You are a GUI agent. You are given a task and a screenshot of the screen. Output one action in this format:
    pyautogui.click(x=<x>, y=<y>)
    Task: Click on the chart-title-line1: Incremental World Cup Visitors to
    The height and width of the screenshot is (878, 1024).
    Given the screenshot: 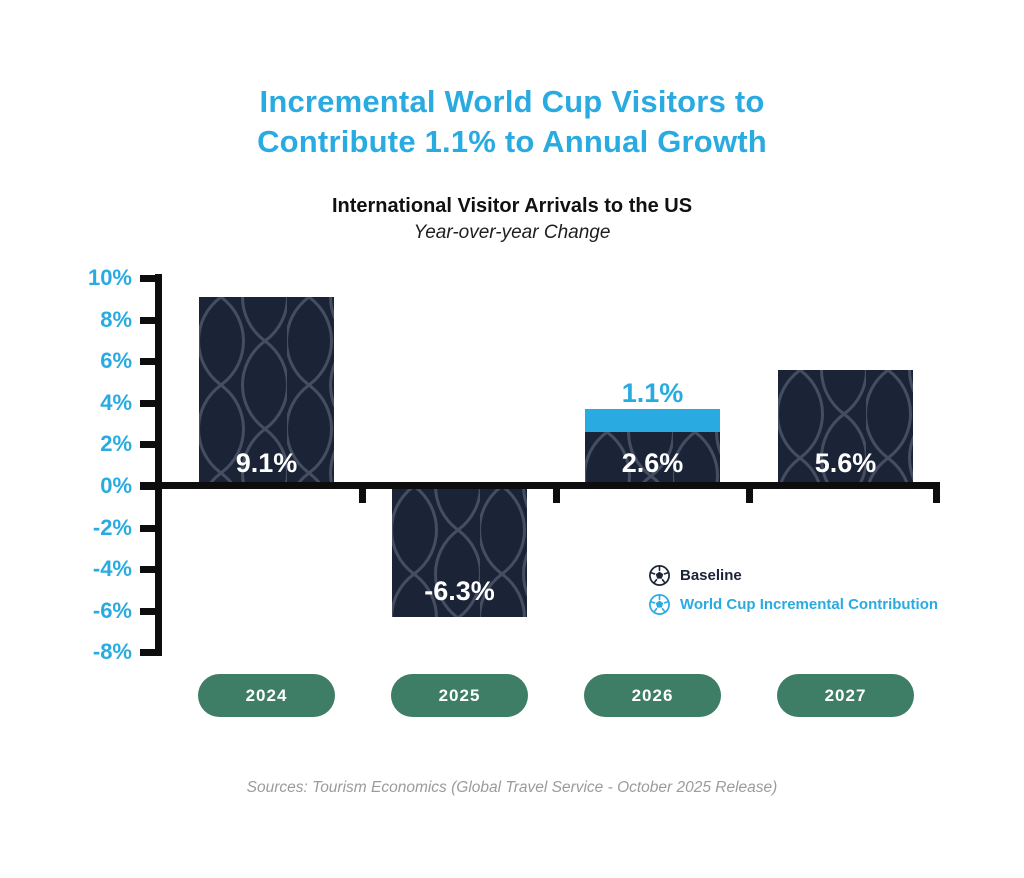 What is the action you would take?
    pyautogui.click(x=512, y=101)
    